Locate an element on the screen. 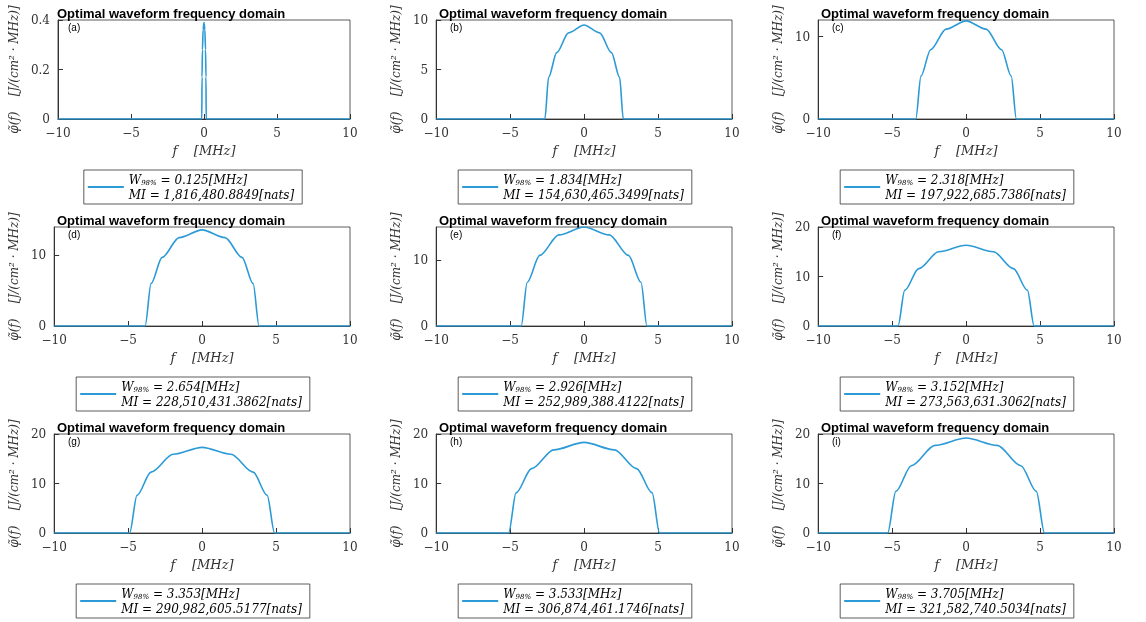 The image size is (1146, 622). annotation: (e) is located at coordinates (456, 234).